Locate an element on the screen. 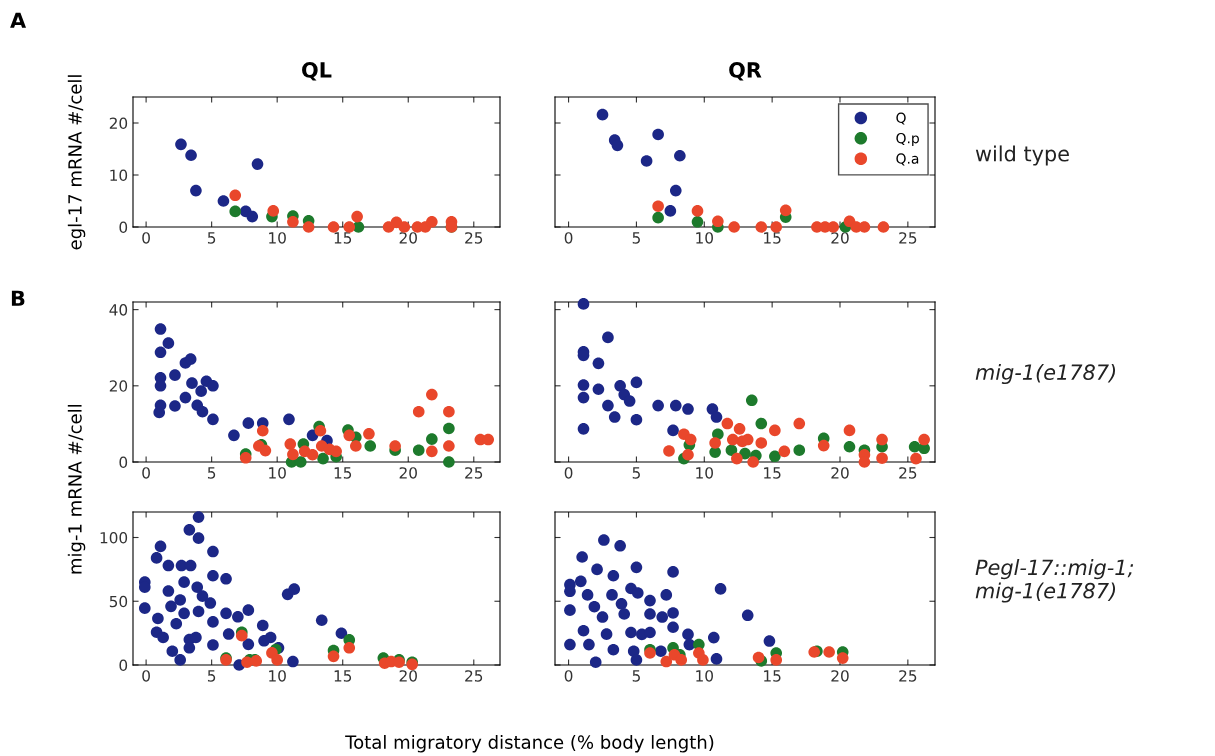 The height and width of the screenshot is (756, 1215). legend-label: Q.a is located at coordinates (907, 159).